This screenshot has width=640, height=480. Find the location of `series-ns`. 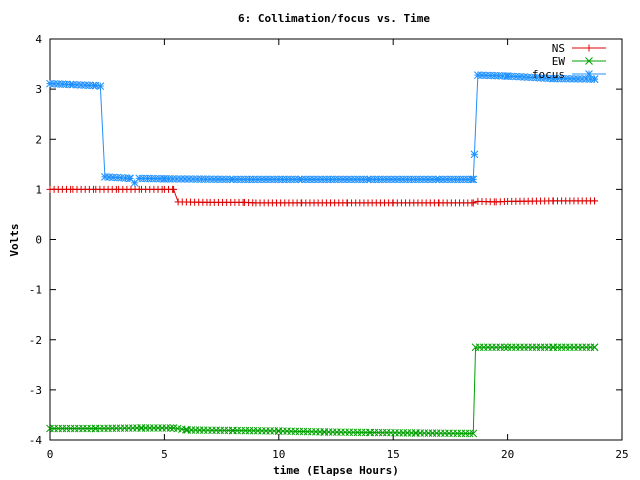

series-ns is located at coordinates (322, 196).